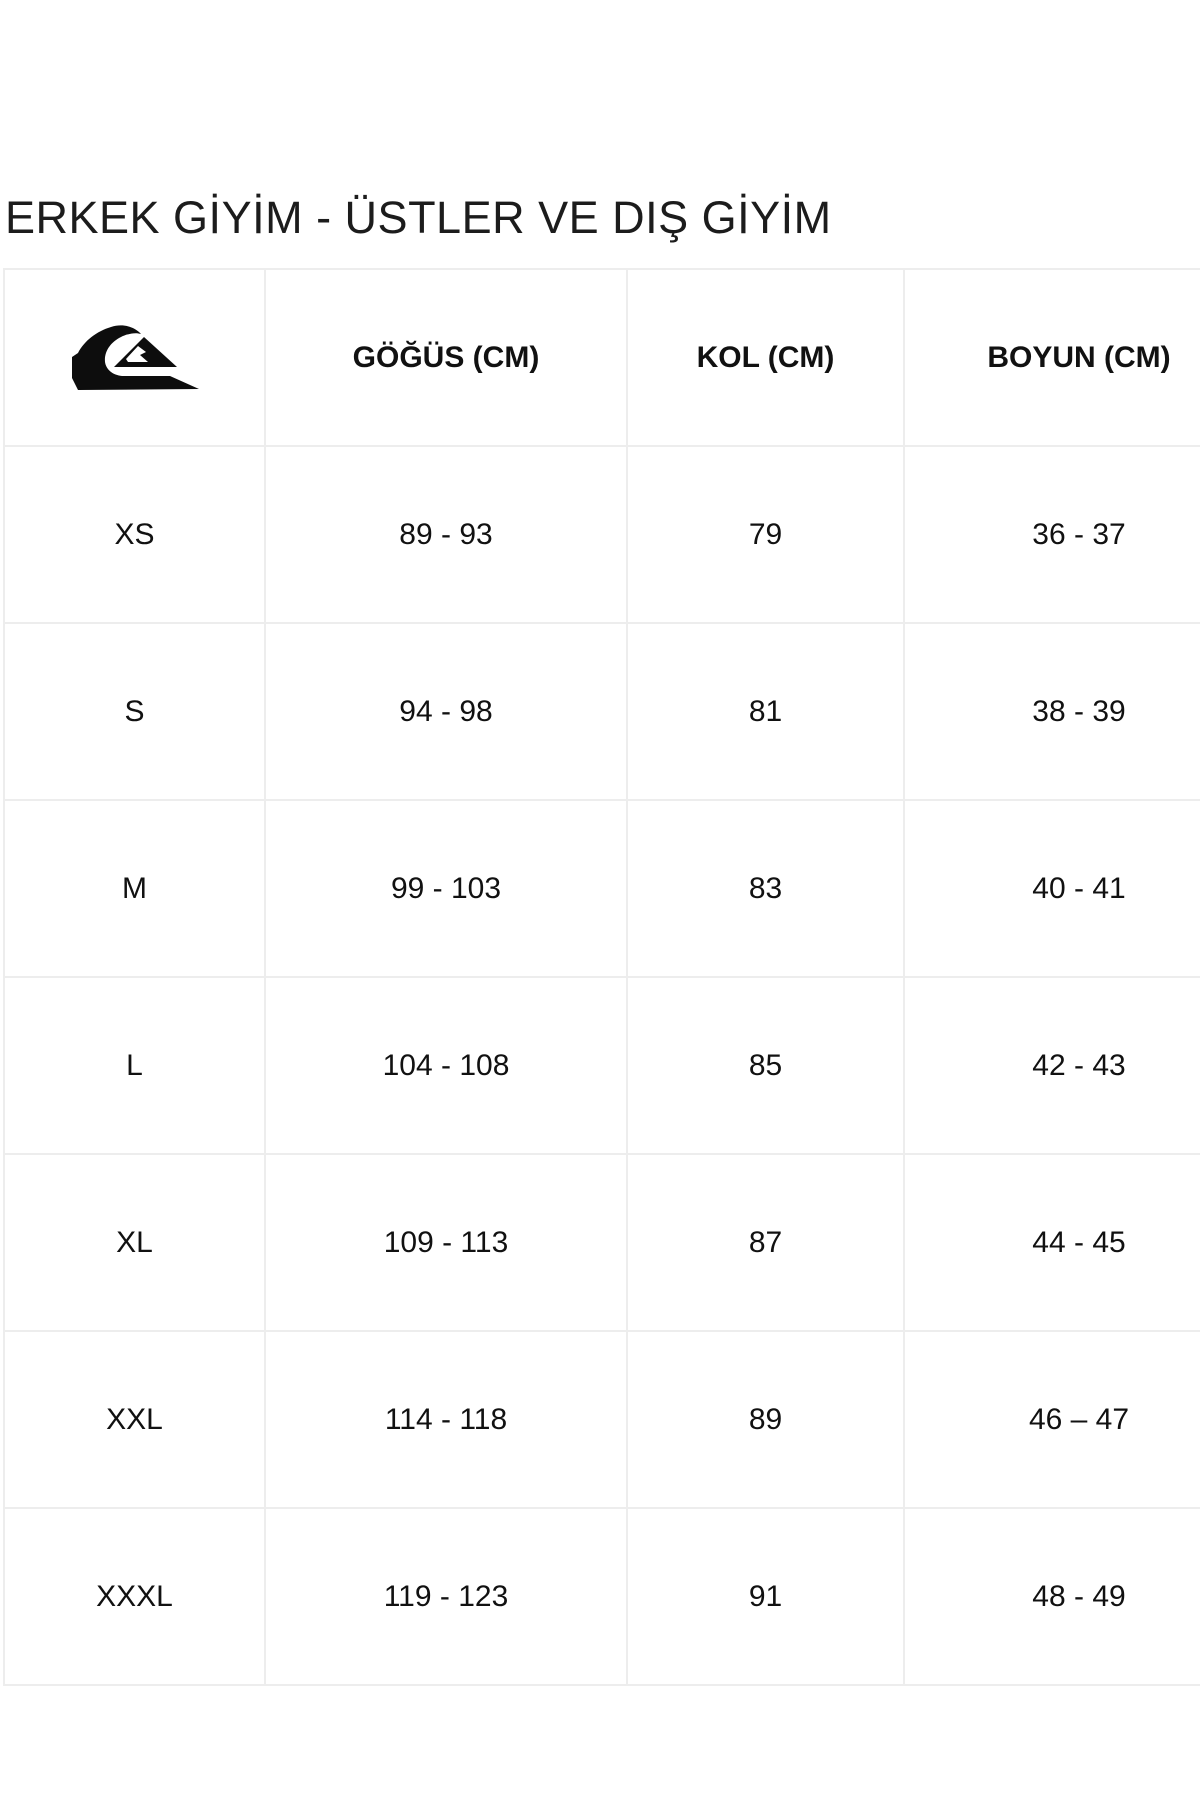  I want to click on quiksilver-logo-icon, so click(134, 357).